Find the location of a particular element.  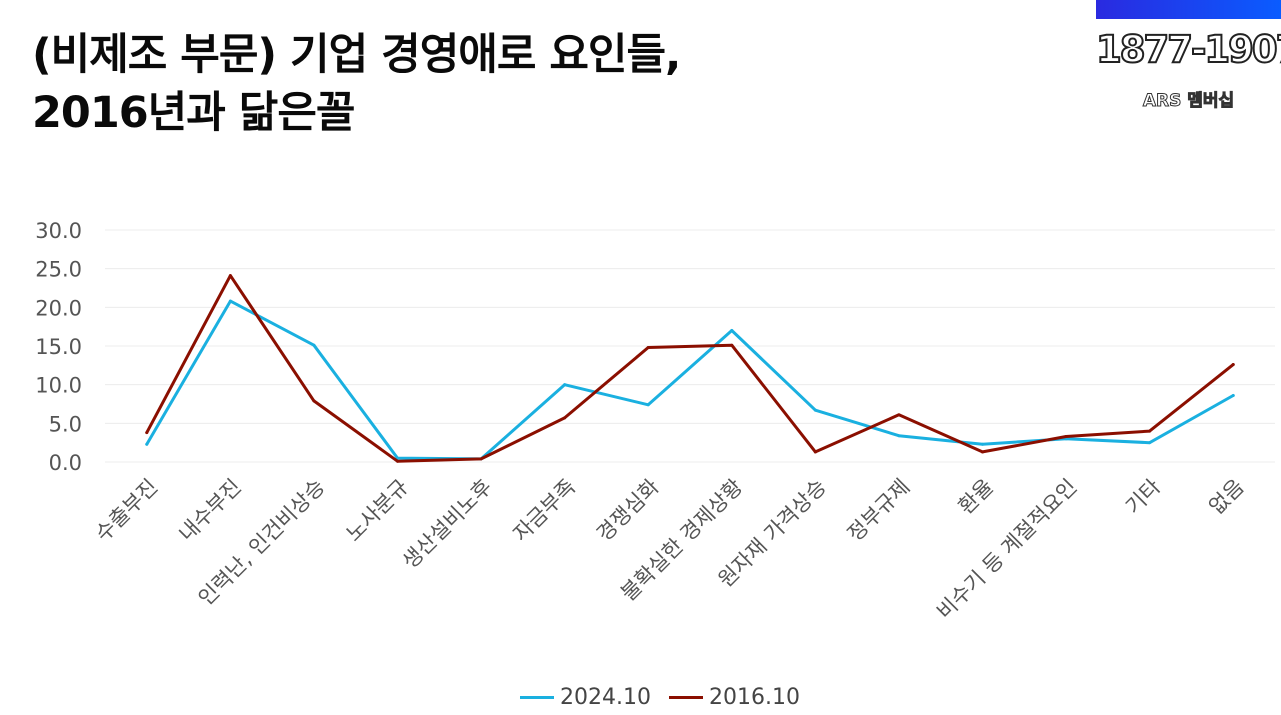

legend-item-2024: 2024.10 is located at coordinates (585, 697).